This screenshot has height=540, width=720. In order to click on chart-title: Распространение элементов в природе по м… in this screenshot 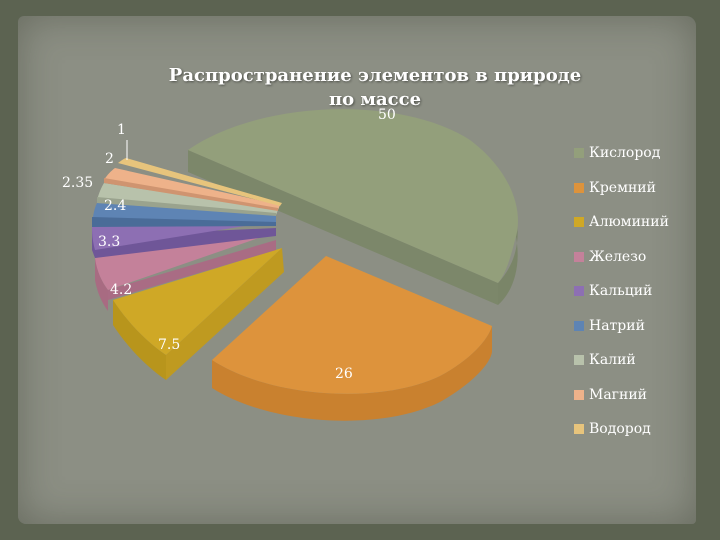, I will do `click(375, 88)`.